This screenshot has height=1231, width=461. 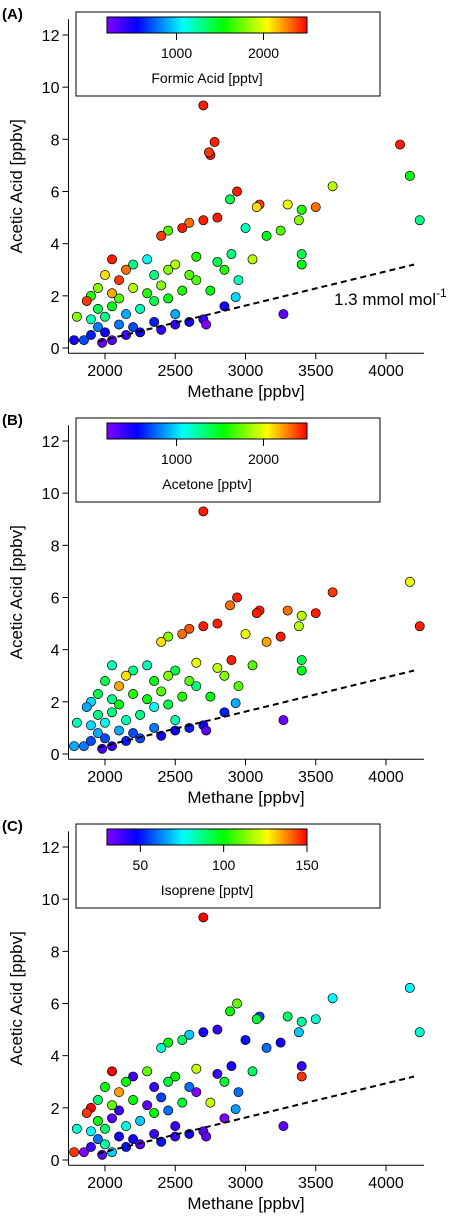 I want to click on x-tick-label: 2500, so click(x=175, y=371).